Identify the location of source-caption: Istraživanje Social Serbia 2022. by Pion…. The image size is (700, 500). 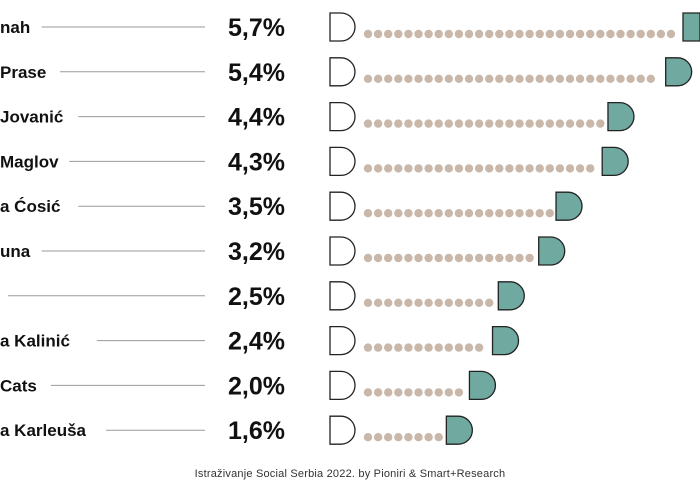
(350, 474).